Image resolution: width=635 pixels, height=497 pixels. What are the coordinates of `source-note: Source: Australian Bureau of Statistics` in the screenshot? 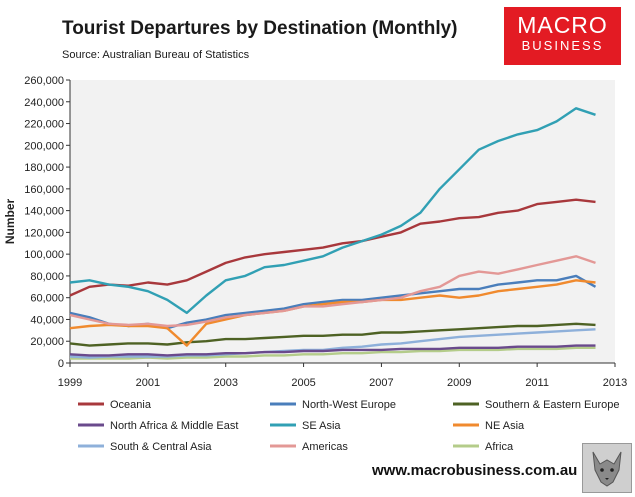 It's located at (156, 55).